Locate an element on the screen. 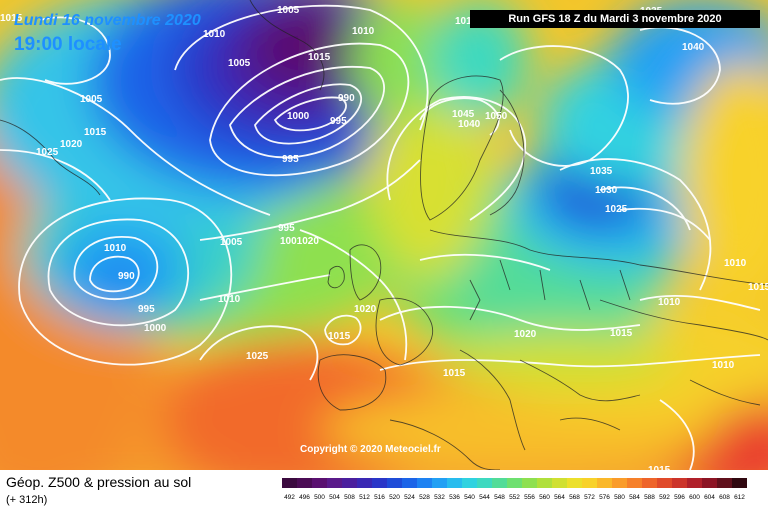 The image size is (768, 512). scale-tick-label: 556 is located at coordinates (529, 497).